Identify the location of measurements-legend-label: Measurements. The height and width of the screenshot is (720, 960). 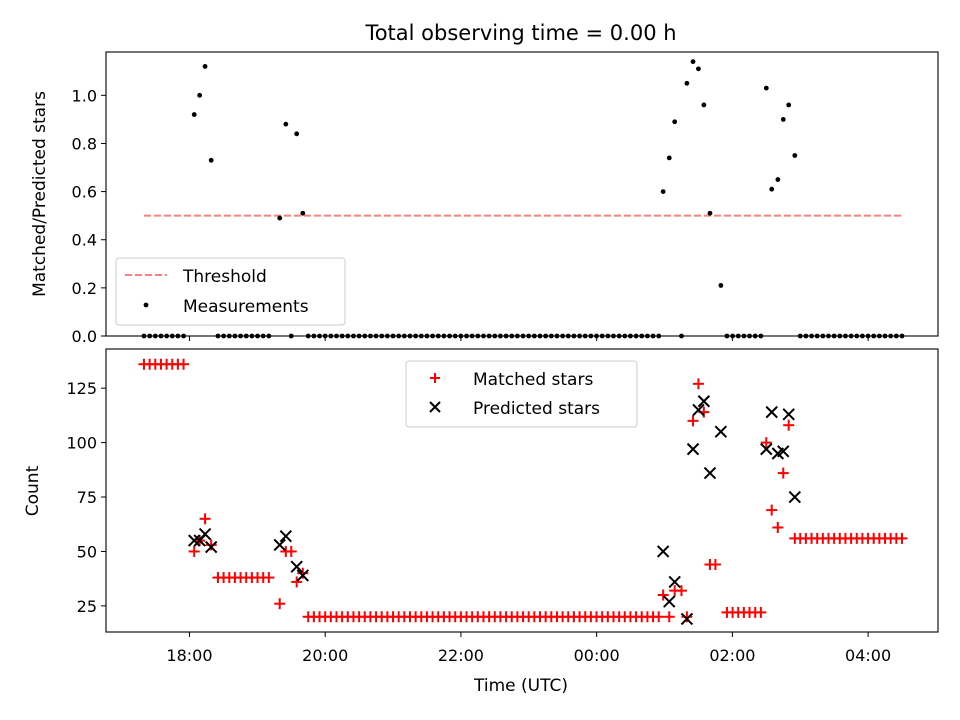
(246, 307).